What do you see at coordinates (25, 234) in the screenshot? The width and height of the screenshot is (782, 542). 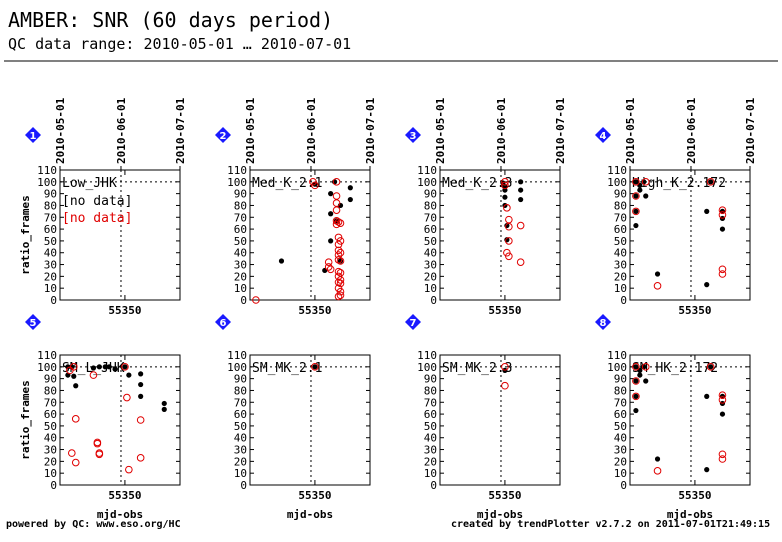 I see `y-axis-label: ratio_frames` at bounding box center [25, 234].